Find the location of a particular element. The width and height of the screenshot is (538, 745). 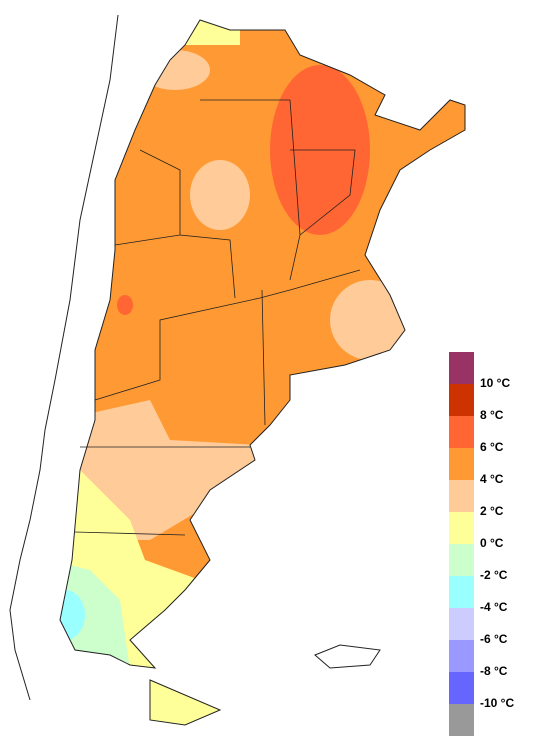

tierra-del-fuego is located at coordinates (185, 702).